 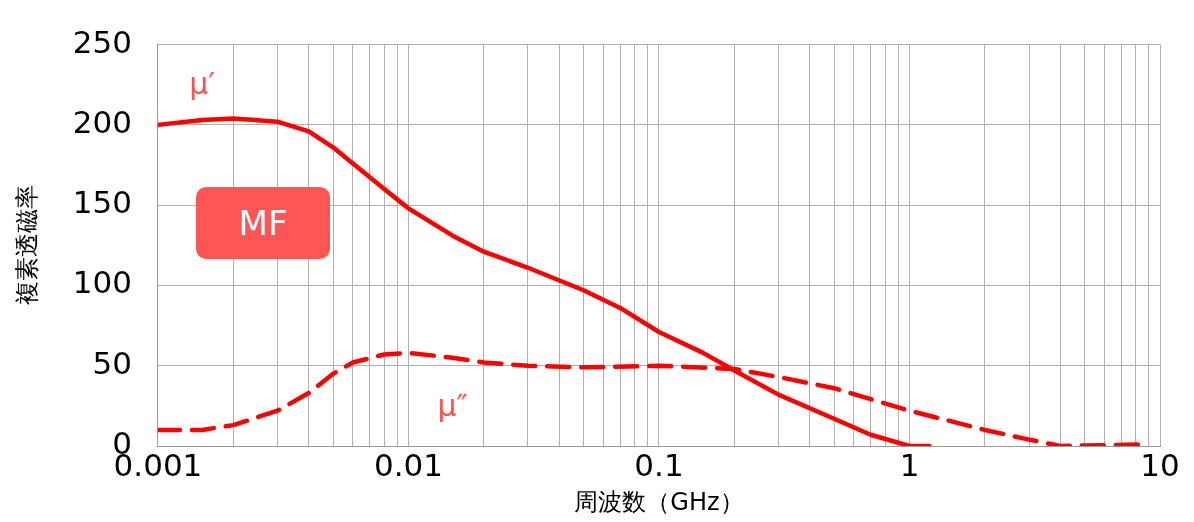 What do you see at coordinates (102, 282) in the screenshot?
I see `y-tick-label: 100` at bounding box center [102, 282].